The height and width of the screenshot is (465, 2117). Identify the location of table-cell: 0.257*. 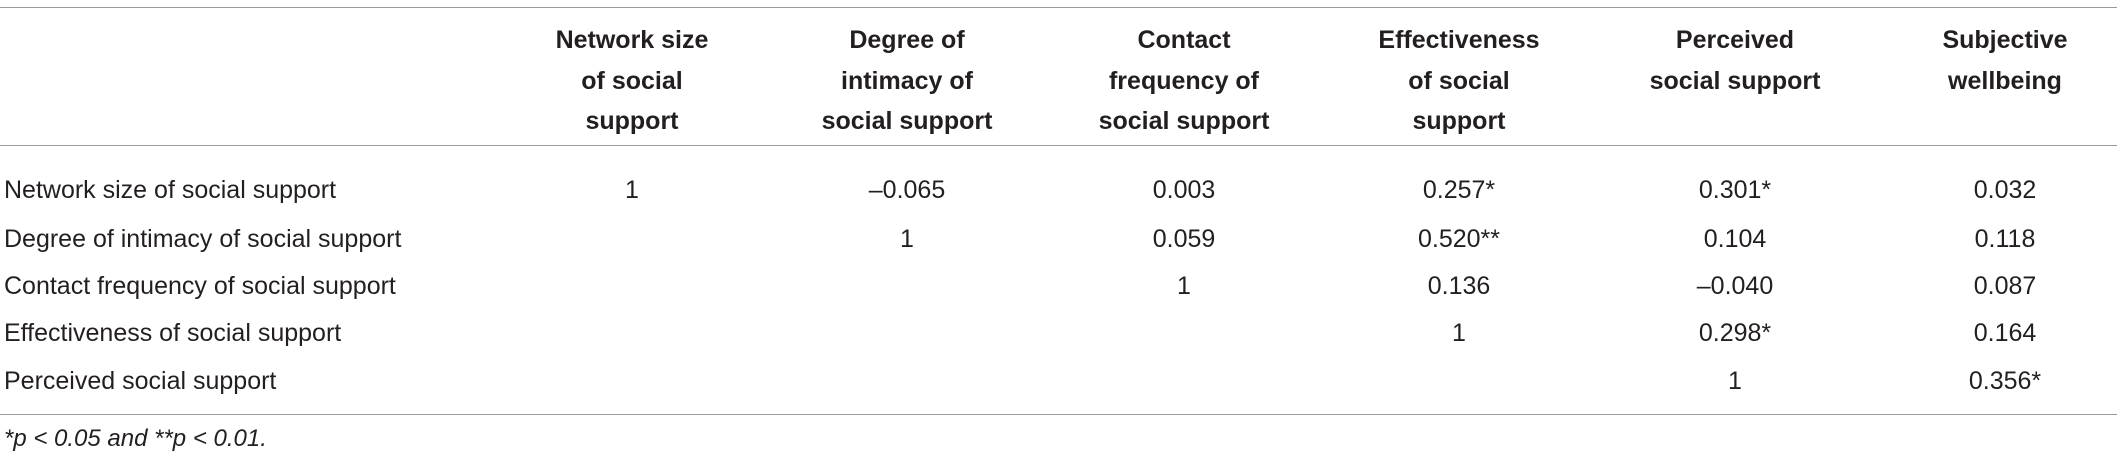
(1459, 190).